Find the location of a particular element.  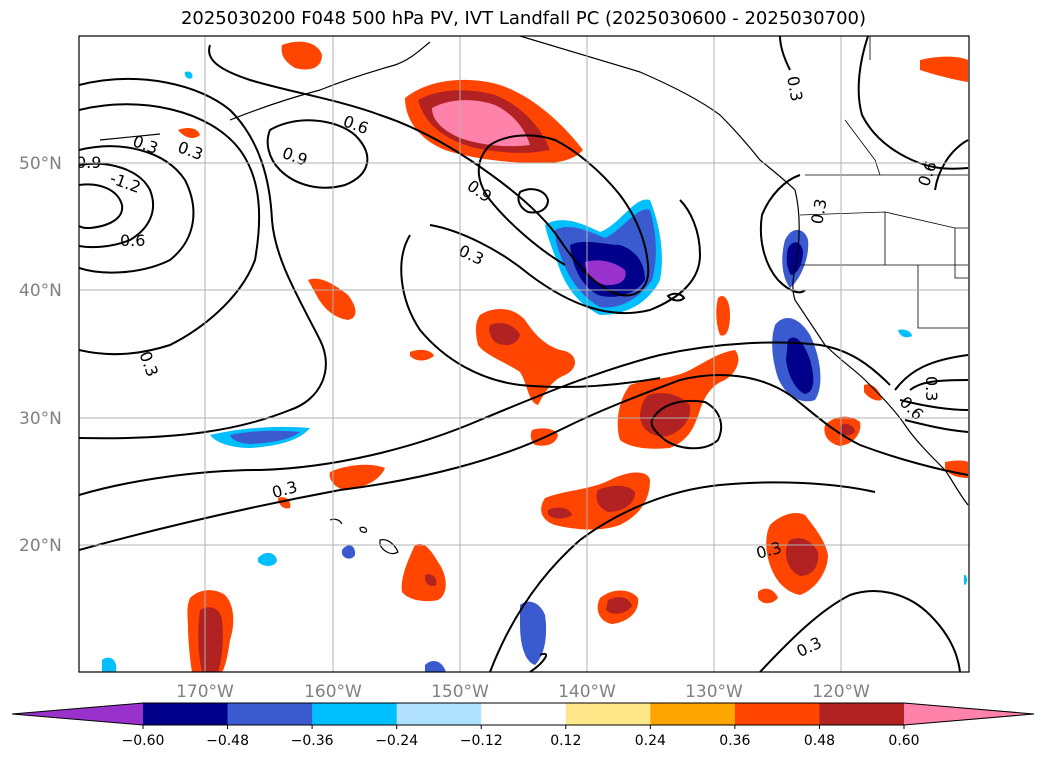

lat-label: 30°N is located at coordinates (40, 419).